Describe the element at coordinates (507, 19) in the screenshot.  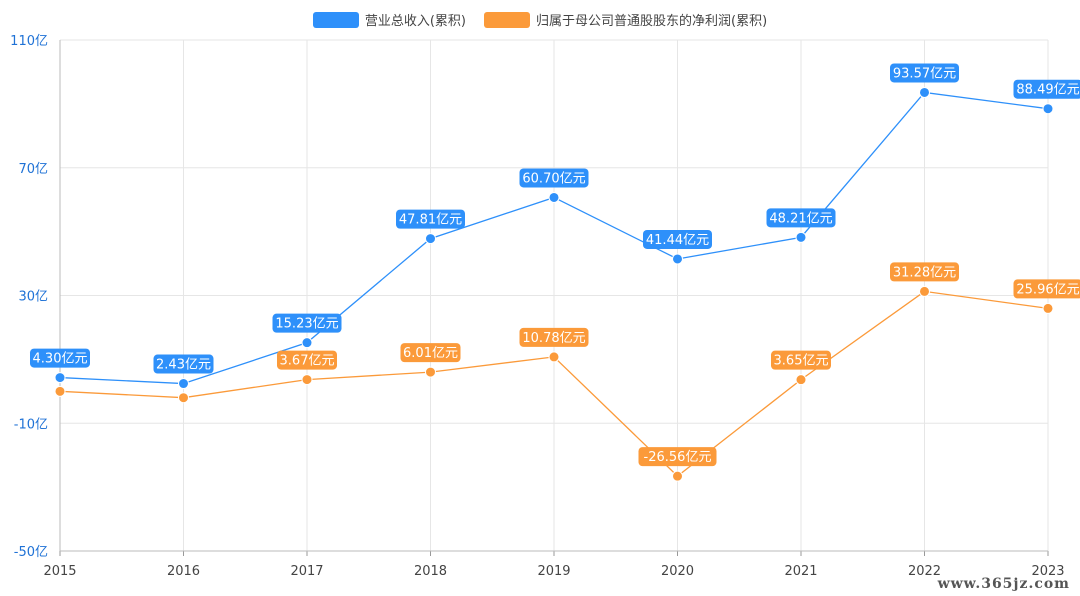
I see `legend-swatch-profit` at that location.